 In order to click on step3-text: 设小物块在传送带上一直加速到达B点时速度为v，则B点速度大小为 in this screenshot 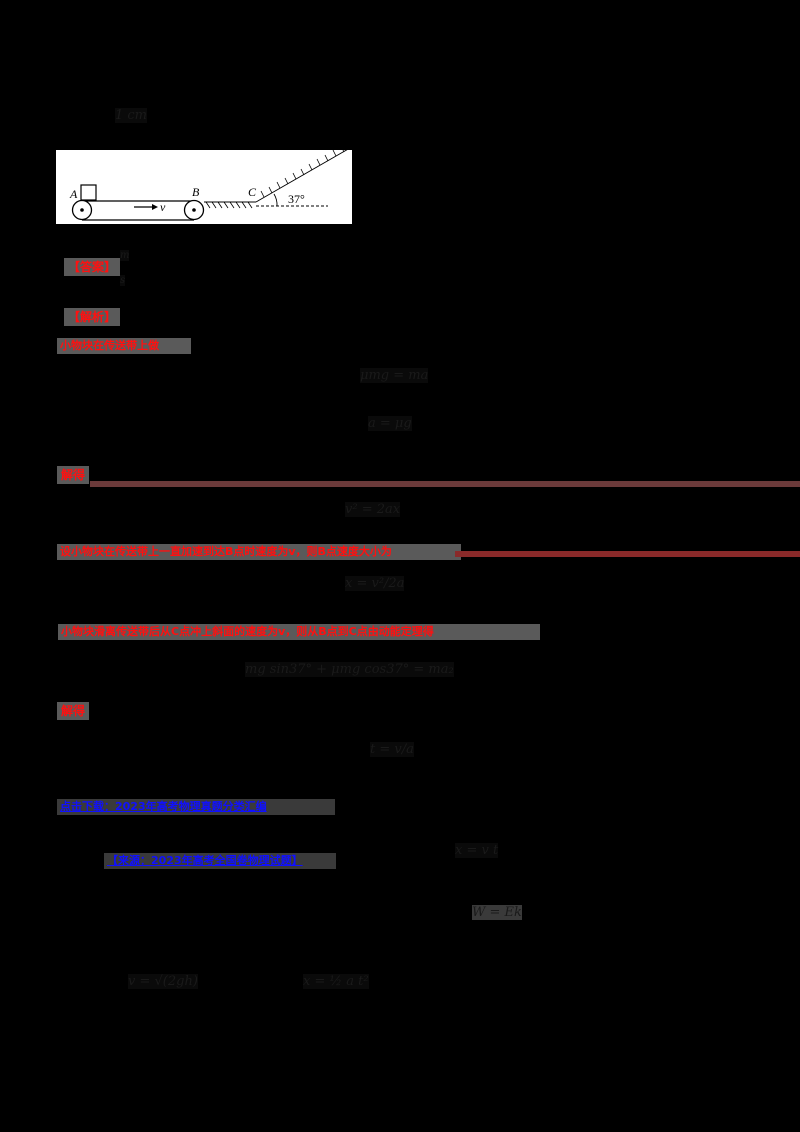, I will do `click(259, 552)`.